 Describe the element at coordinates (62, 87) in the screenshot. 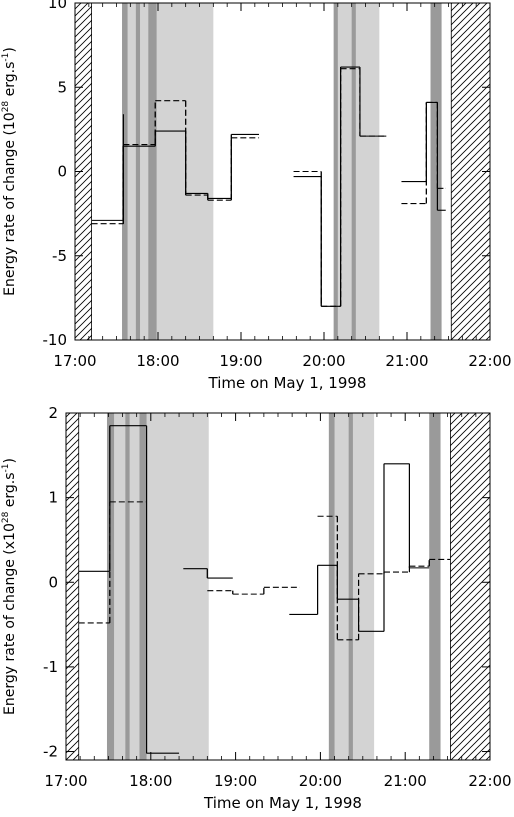

I see `y-tick-label: 5` at that location.